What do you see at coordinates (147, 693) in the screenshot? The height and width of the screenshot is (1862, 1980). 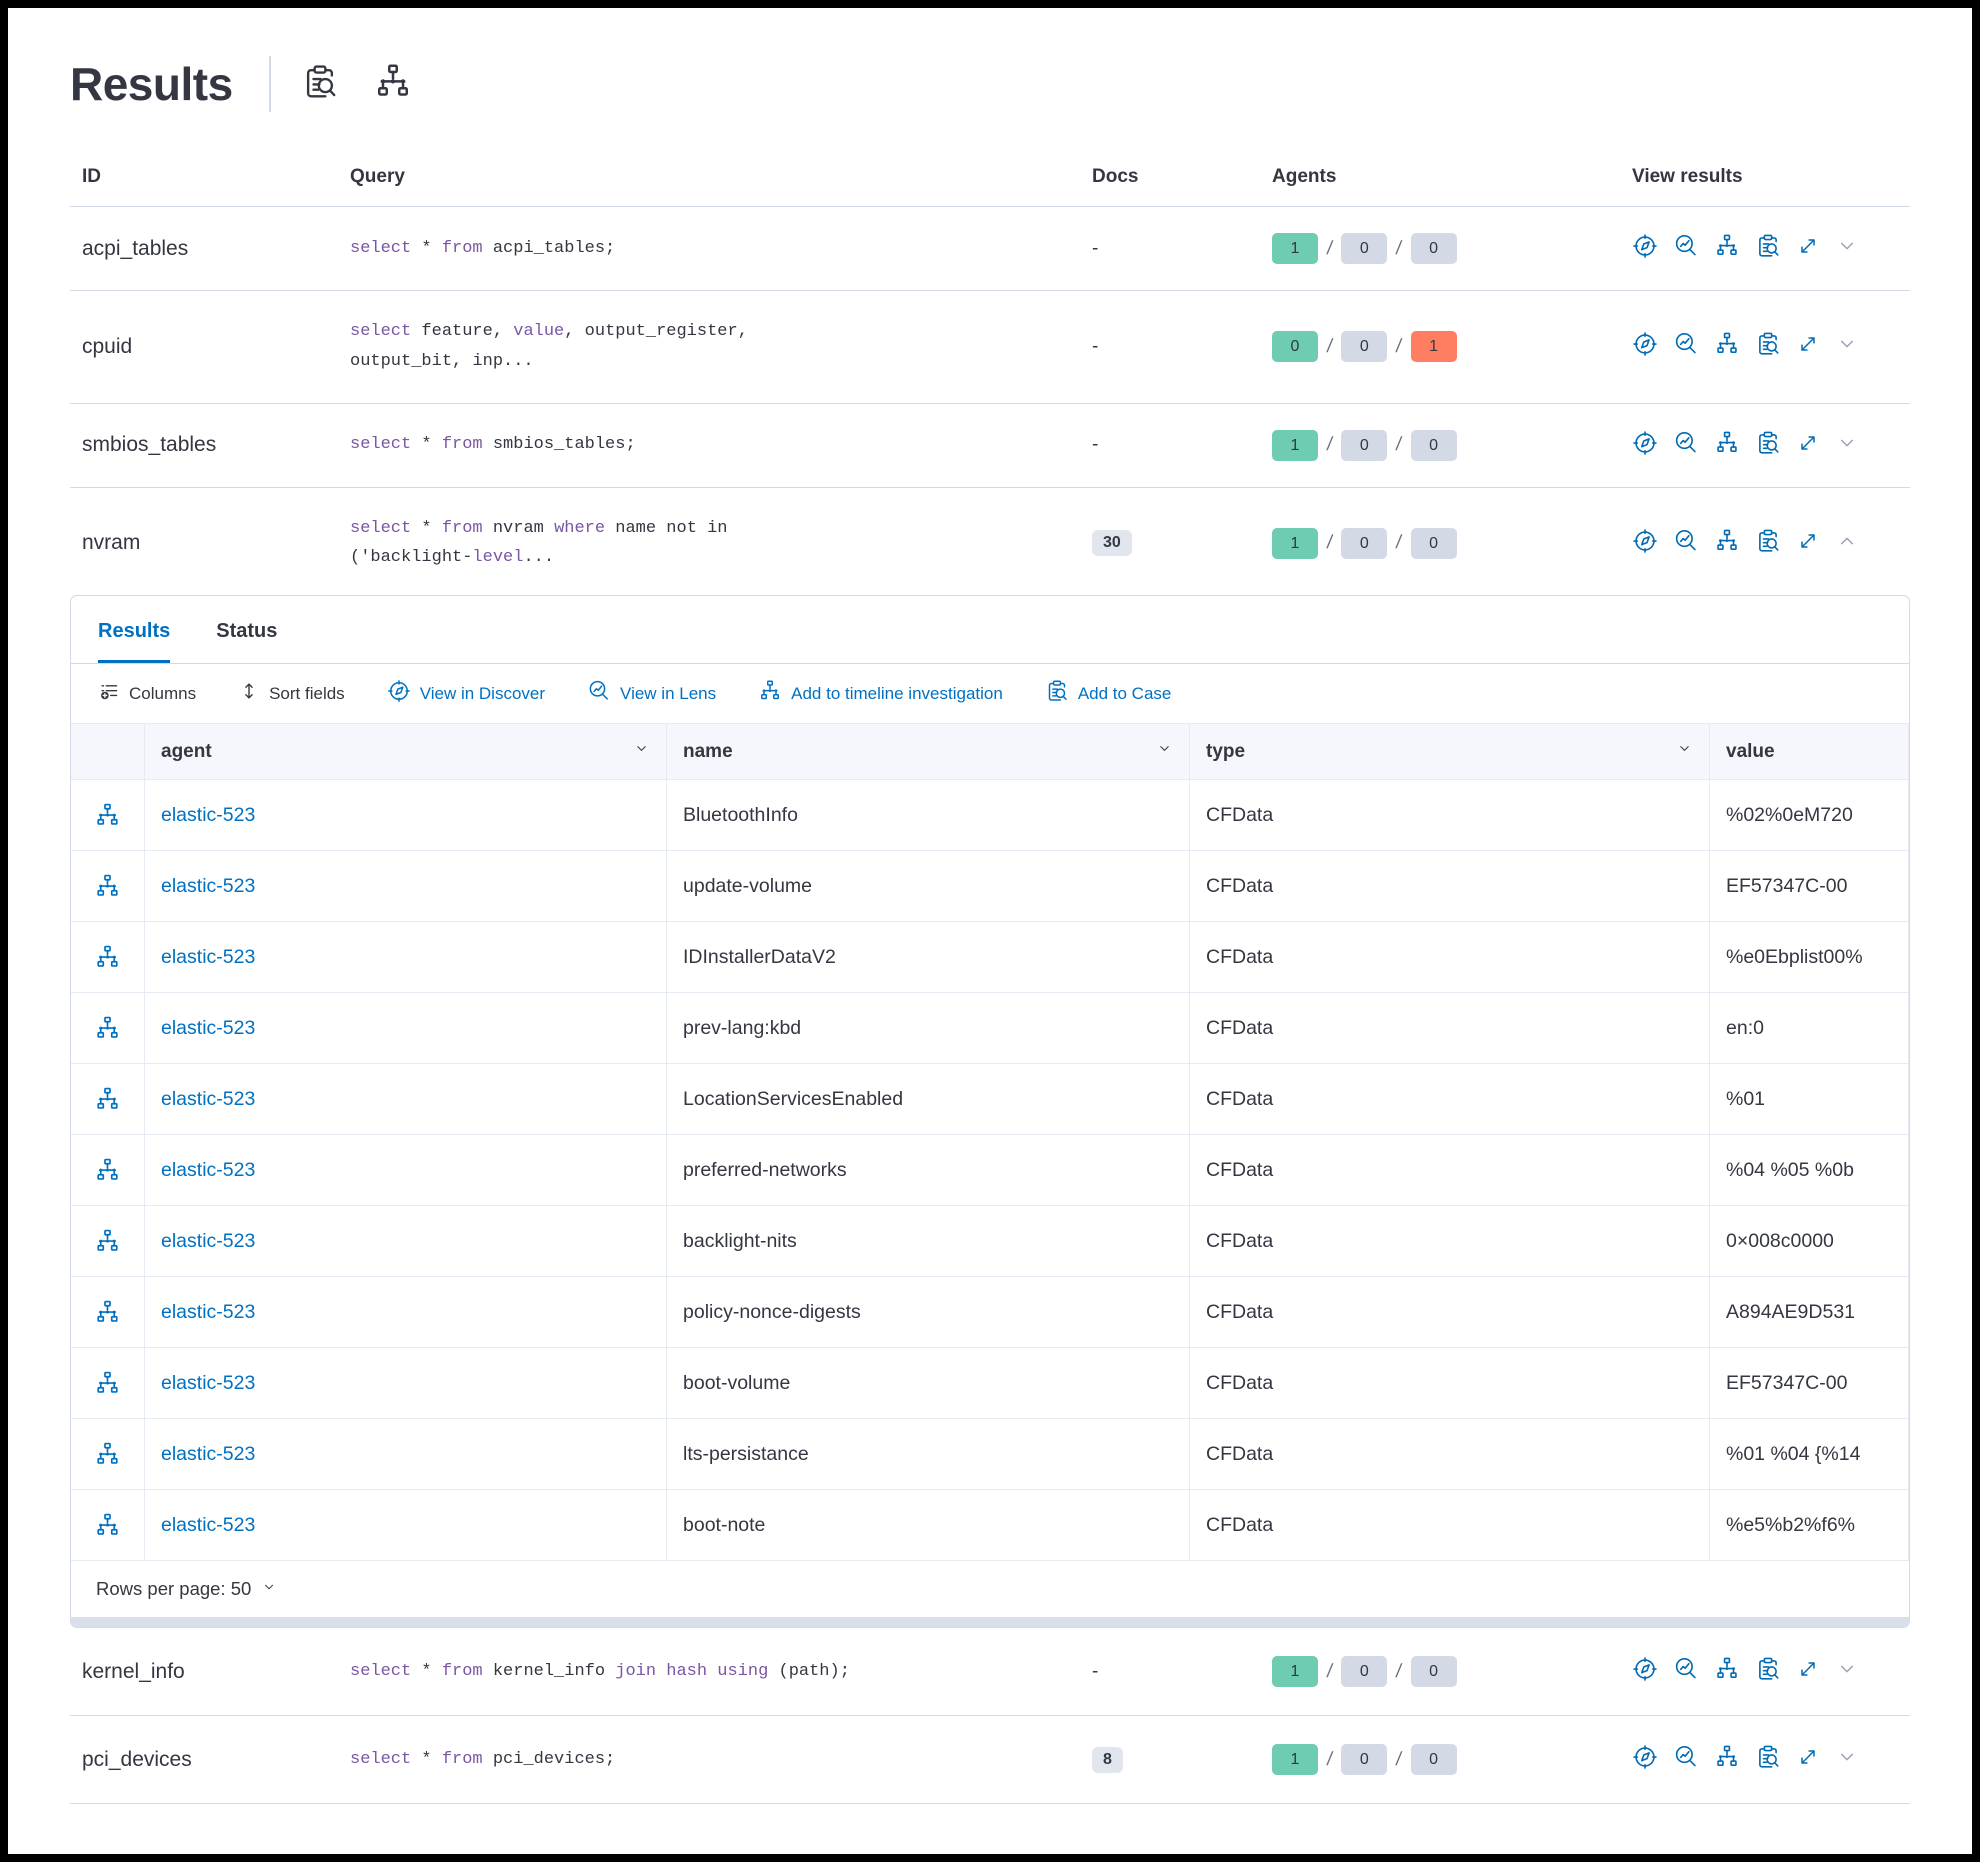 I see `columns-button: Columns` at bounding box center [147, 693].